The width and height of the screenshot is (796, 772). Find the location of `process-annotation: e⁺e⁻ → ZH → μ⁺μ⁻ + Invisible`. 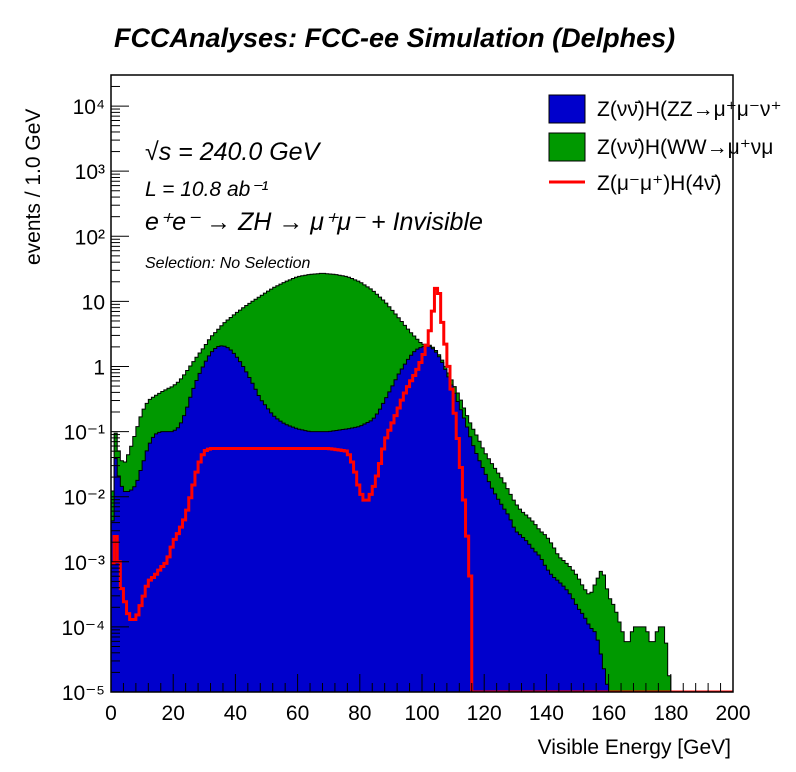

process-annotation: e⁺e⁻ → ZH → μ⁺μ⁻ + Invisible is located at coordinates (314, 222).